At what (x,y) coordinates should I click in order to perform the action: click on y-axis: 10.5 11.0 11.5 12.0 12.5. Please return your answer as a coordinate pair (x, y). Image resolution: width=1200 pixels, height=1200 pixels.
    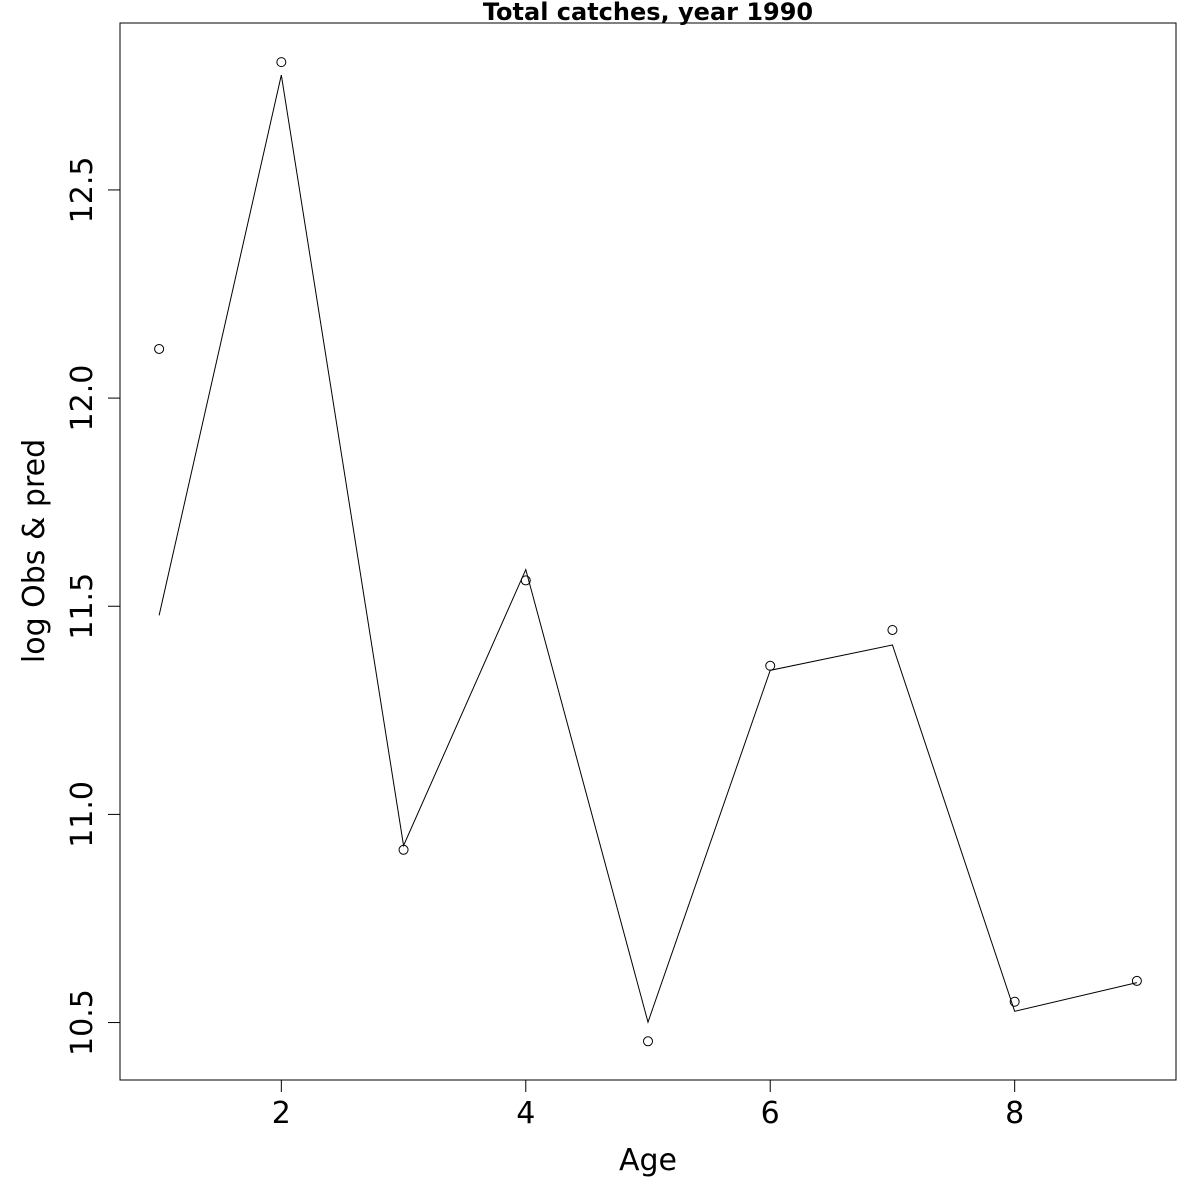
    Looking at the image, I should click on (92, 606).